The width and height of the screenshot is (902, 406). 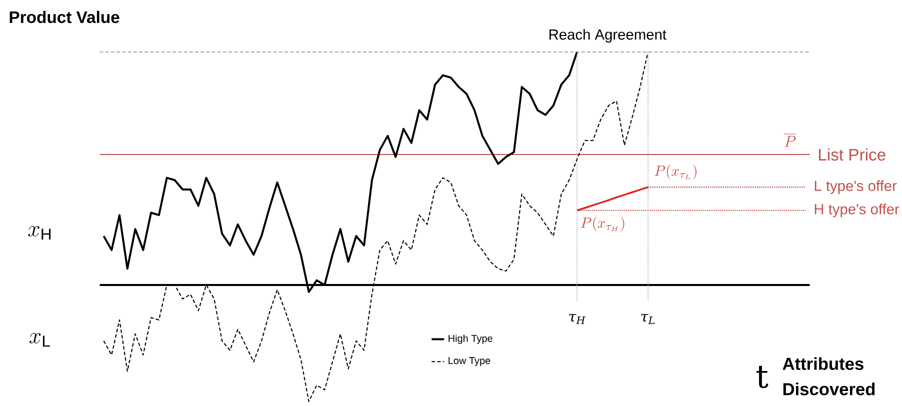 What do you see at coordinates (828, 376) in the screenshot?
I see `x-axis-title: Attributes Discovered` at bounding box center [828, 376].